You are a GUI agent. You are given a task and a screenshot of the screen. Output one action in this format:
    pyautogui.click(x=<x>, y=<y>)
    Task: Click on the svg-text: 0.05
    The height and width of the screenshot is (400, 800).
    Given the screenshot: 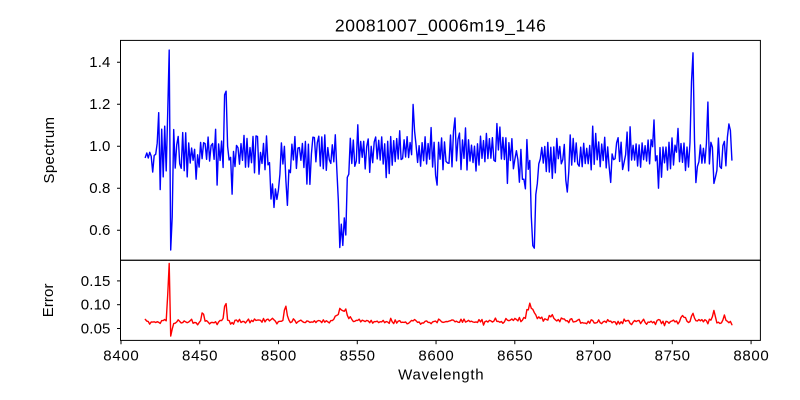 What is the action you would take?
    pyautogui.click(x=96, y=328)
    